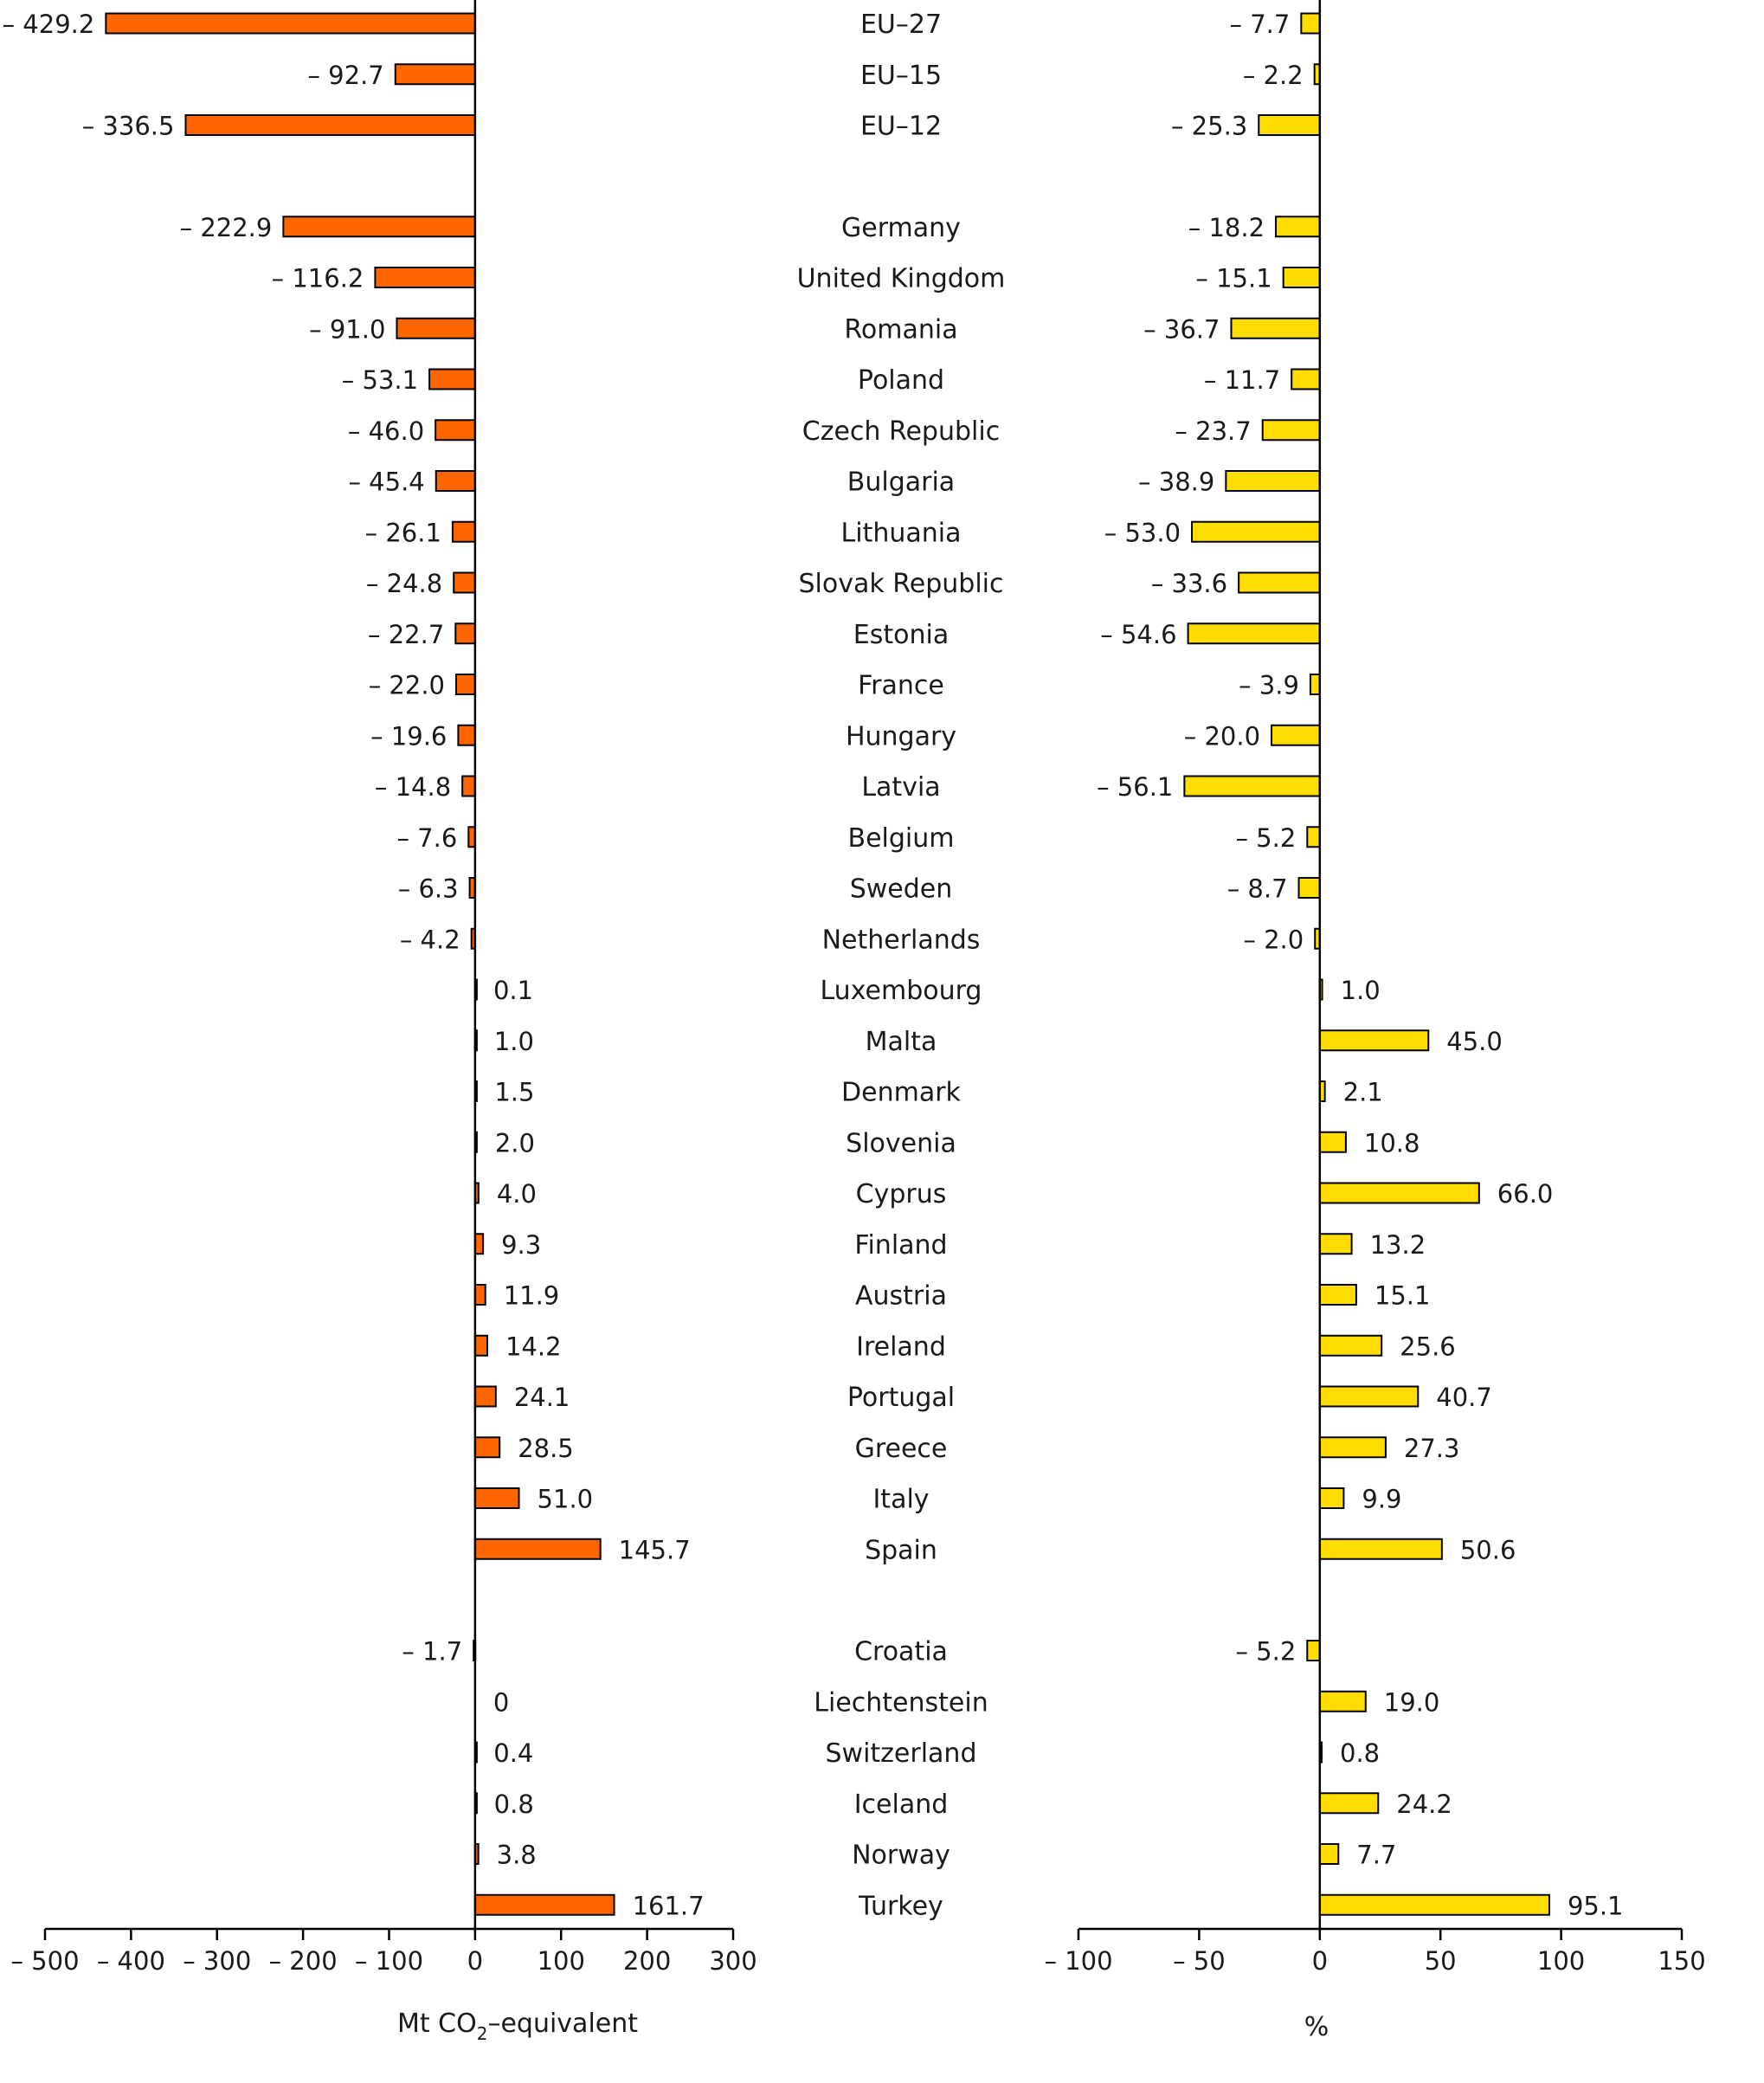  Describe the element at coordinates (901, 1906) in the screenshot. I see `category-label: Turkey` at that location.